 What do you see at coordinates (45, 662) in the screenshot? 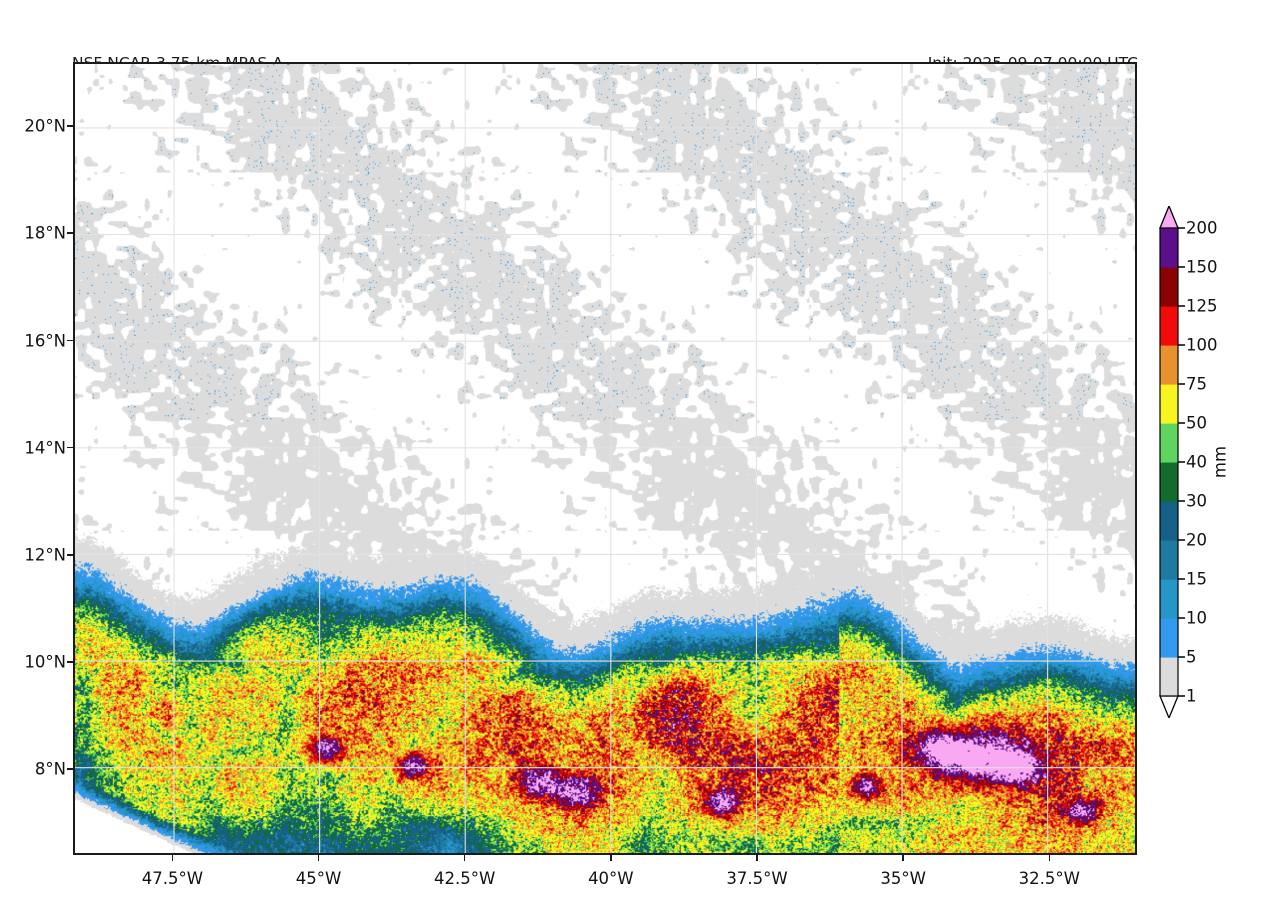
I see `ytick-label-1: 10°N` at bounding box center [45, 662].